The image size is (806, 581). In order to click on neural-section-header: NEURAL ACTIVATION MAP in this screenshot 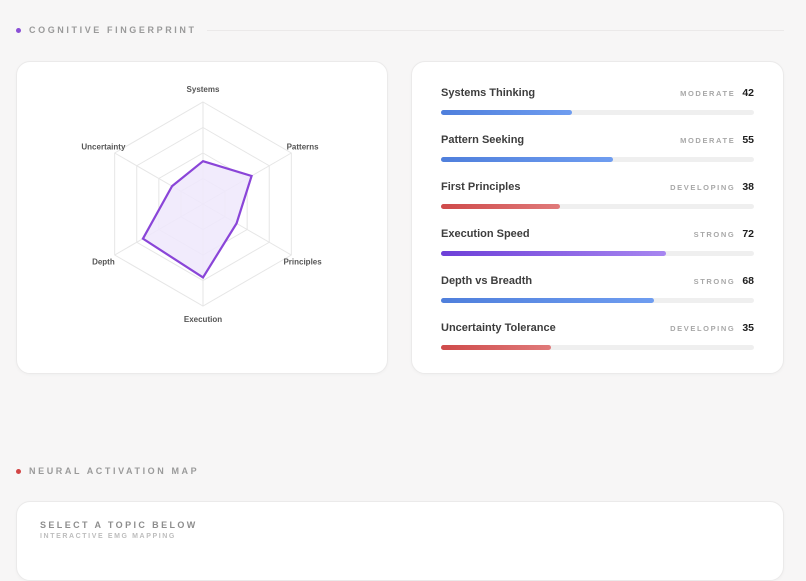, I will do `click(400, 471)`.